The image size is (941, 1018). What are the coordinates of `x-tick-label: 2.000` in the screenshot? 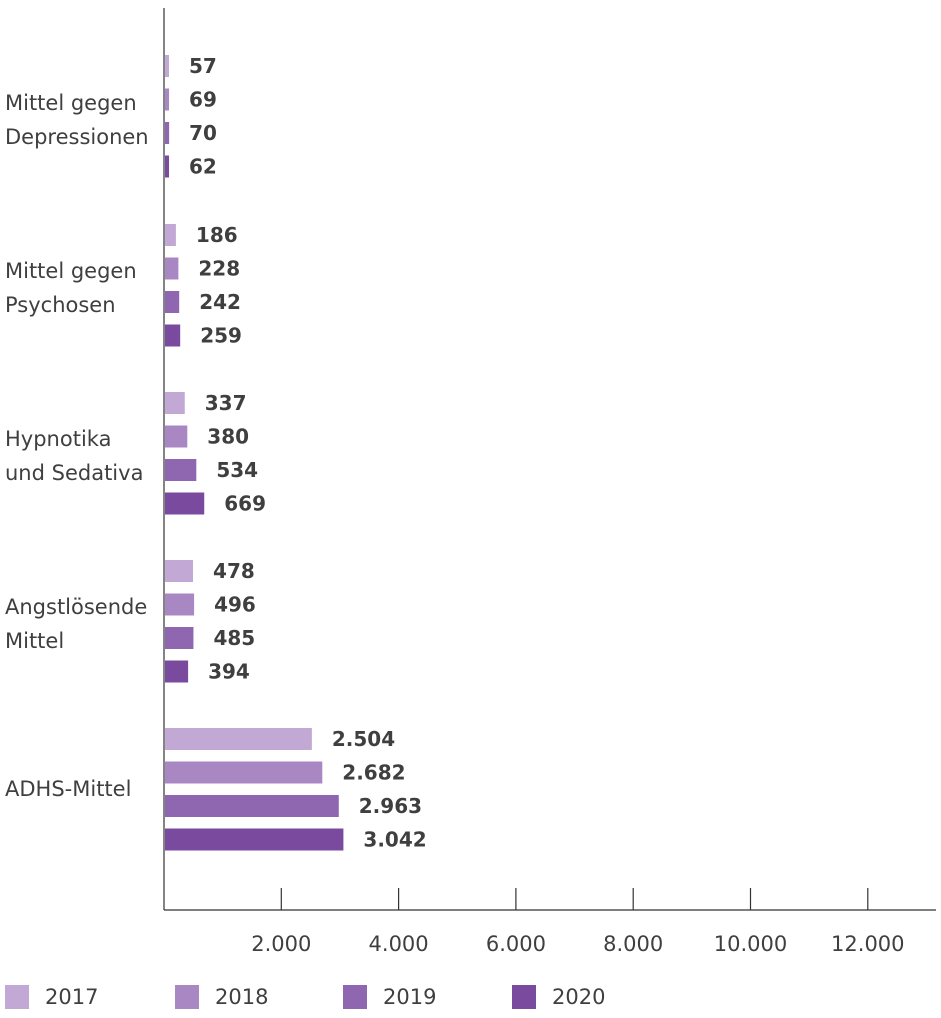 It's located at (281, 944).